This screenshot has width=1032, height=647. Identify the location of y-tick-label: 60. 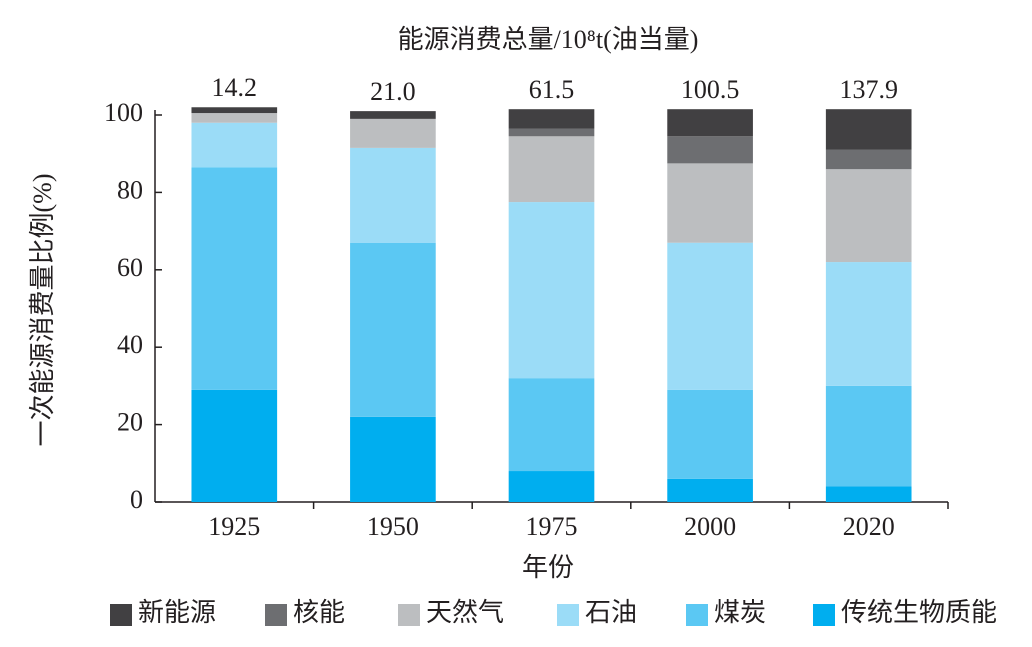
(130, 267).